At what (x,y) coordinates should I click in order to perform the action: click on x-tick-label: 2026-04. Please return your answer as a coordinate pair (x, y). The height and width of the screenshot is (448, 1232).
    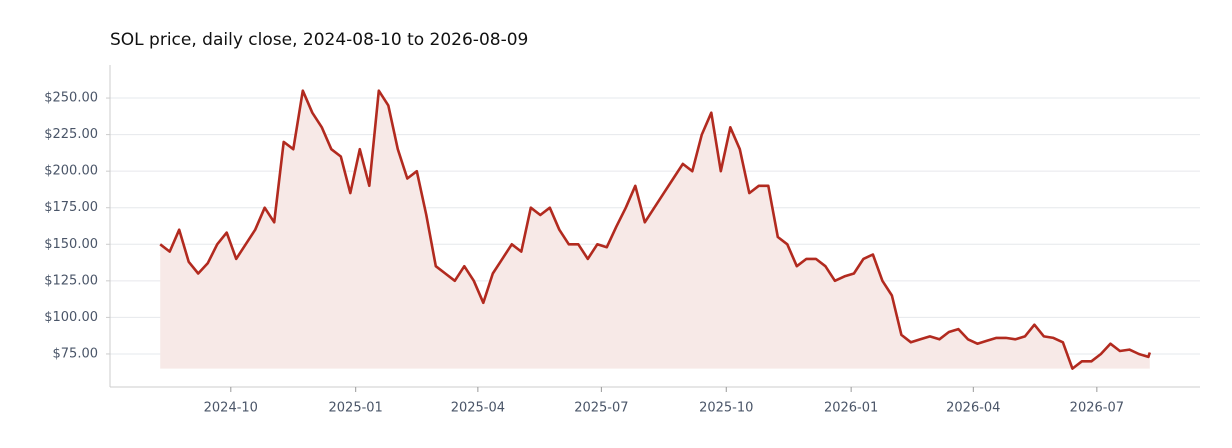
    Looking at the image, I should click on (973, 408).